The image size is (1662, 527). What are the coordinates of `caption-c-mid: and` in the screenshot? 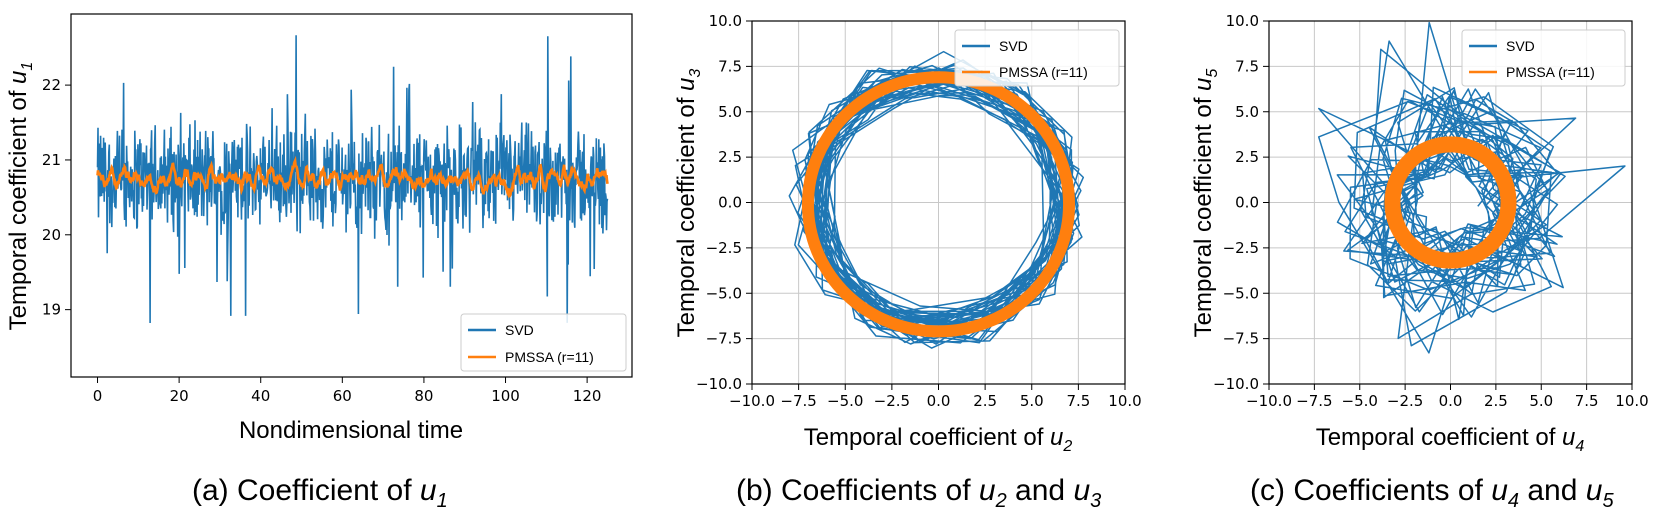 It's located at (1552, 490).